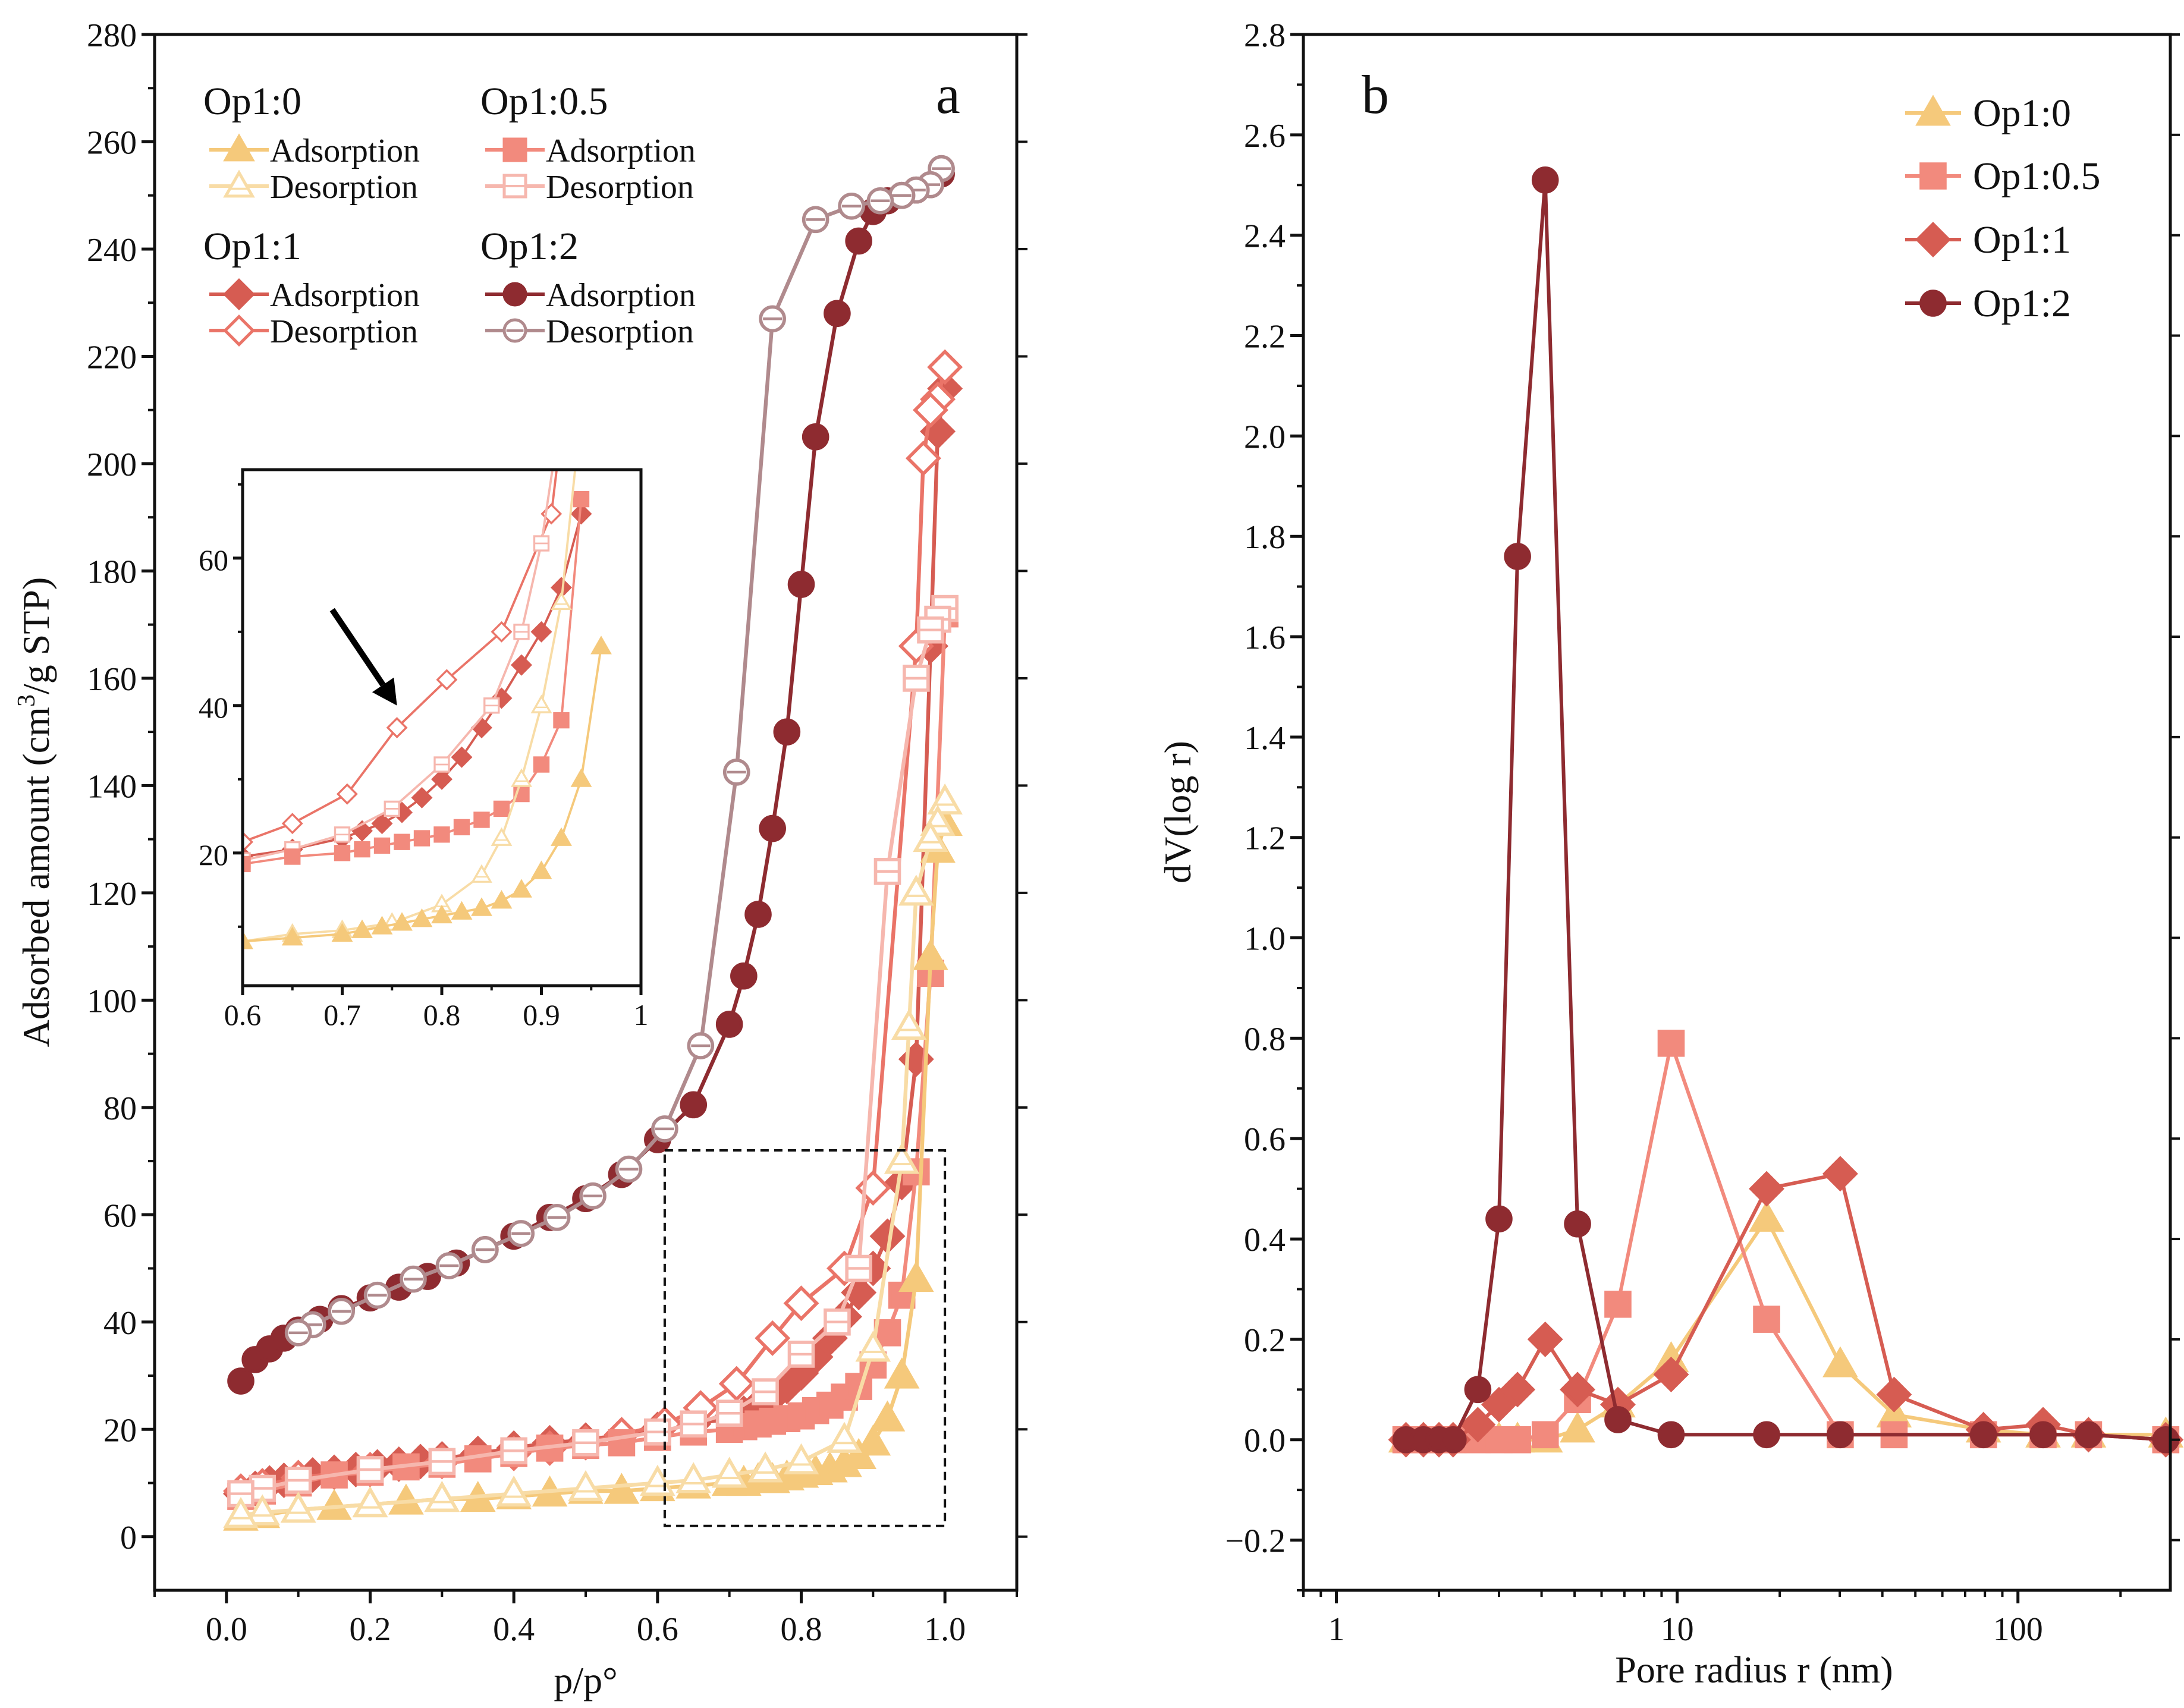 This screenshot has height=1708, width=2184. I want to click on inset-x-tick-label: 0.7, so click(342, 1014).